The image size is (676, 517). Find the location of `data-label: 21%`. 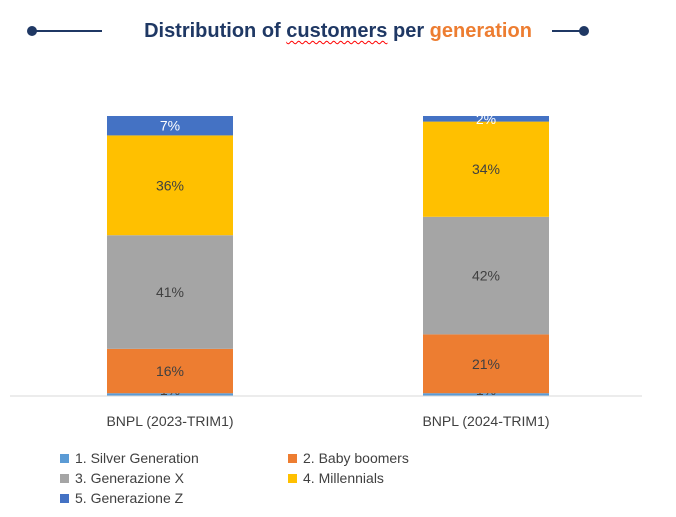

data-label: 21% is located at coordinates (486, 364).